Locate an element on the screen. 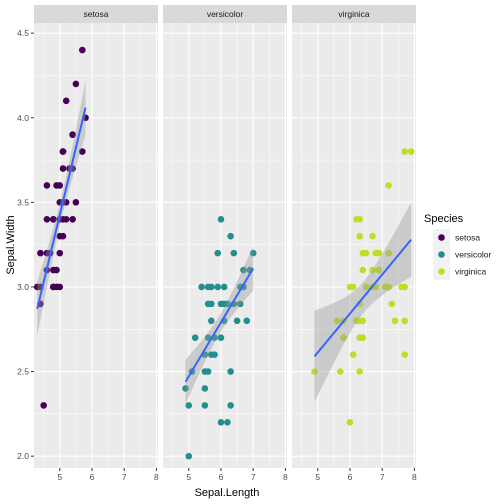  regression-line is located at coordinates (362, 297).